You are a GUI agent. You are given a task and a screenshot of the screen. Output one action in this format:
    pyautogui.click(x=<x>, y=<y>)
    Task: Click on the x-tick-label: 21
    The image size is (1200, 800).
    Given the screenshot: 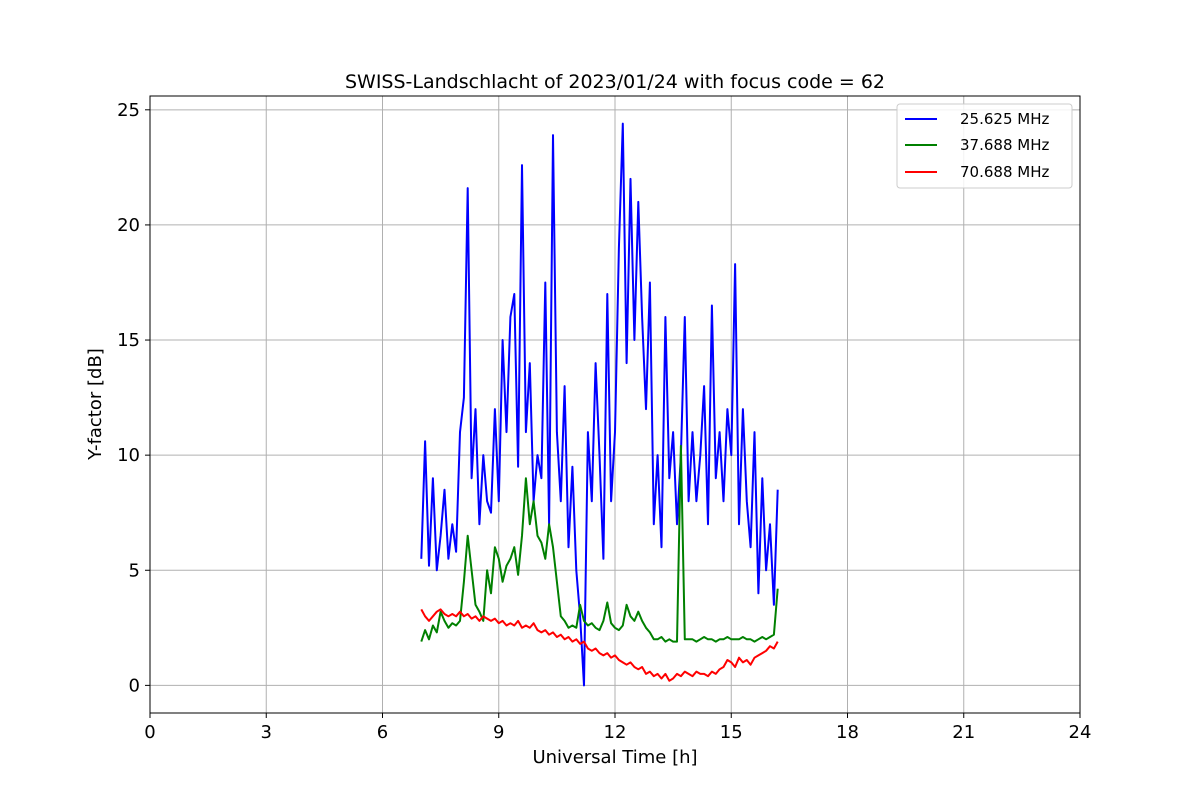 What is the action you would take?
    pyautogui.click(x=963, y=732)
    